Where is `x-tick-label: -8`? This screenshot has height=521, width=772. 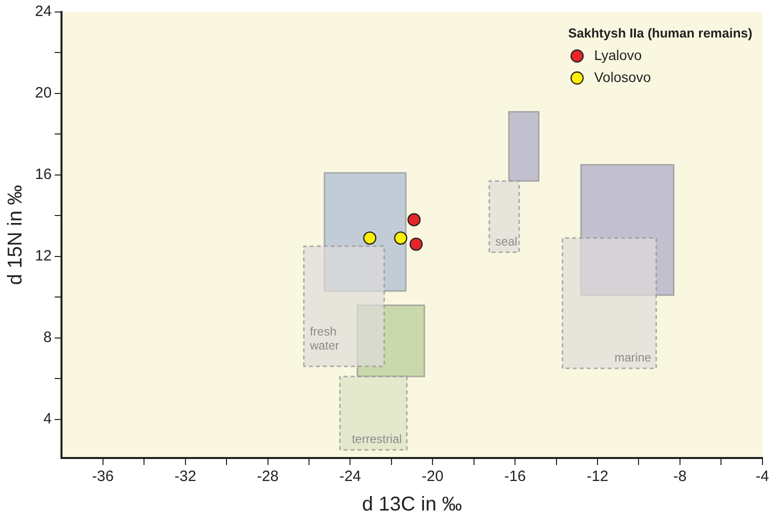
x-tick-label: -8 is located at coordinates (680, 477).